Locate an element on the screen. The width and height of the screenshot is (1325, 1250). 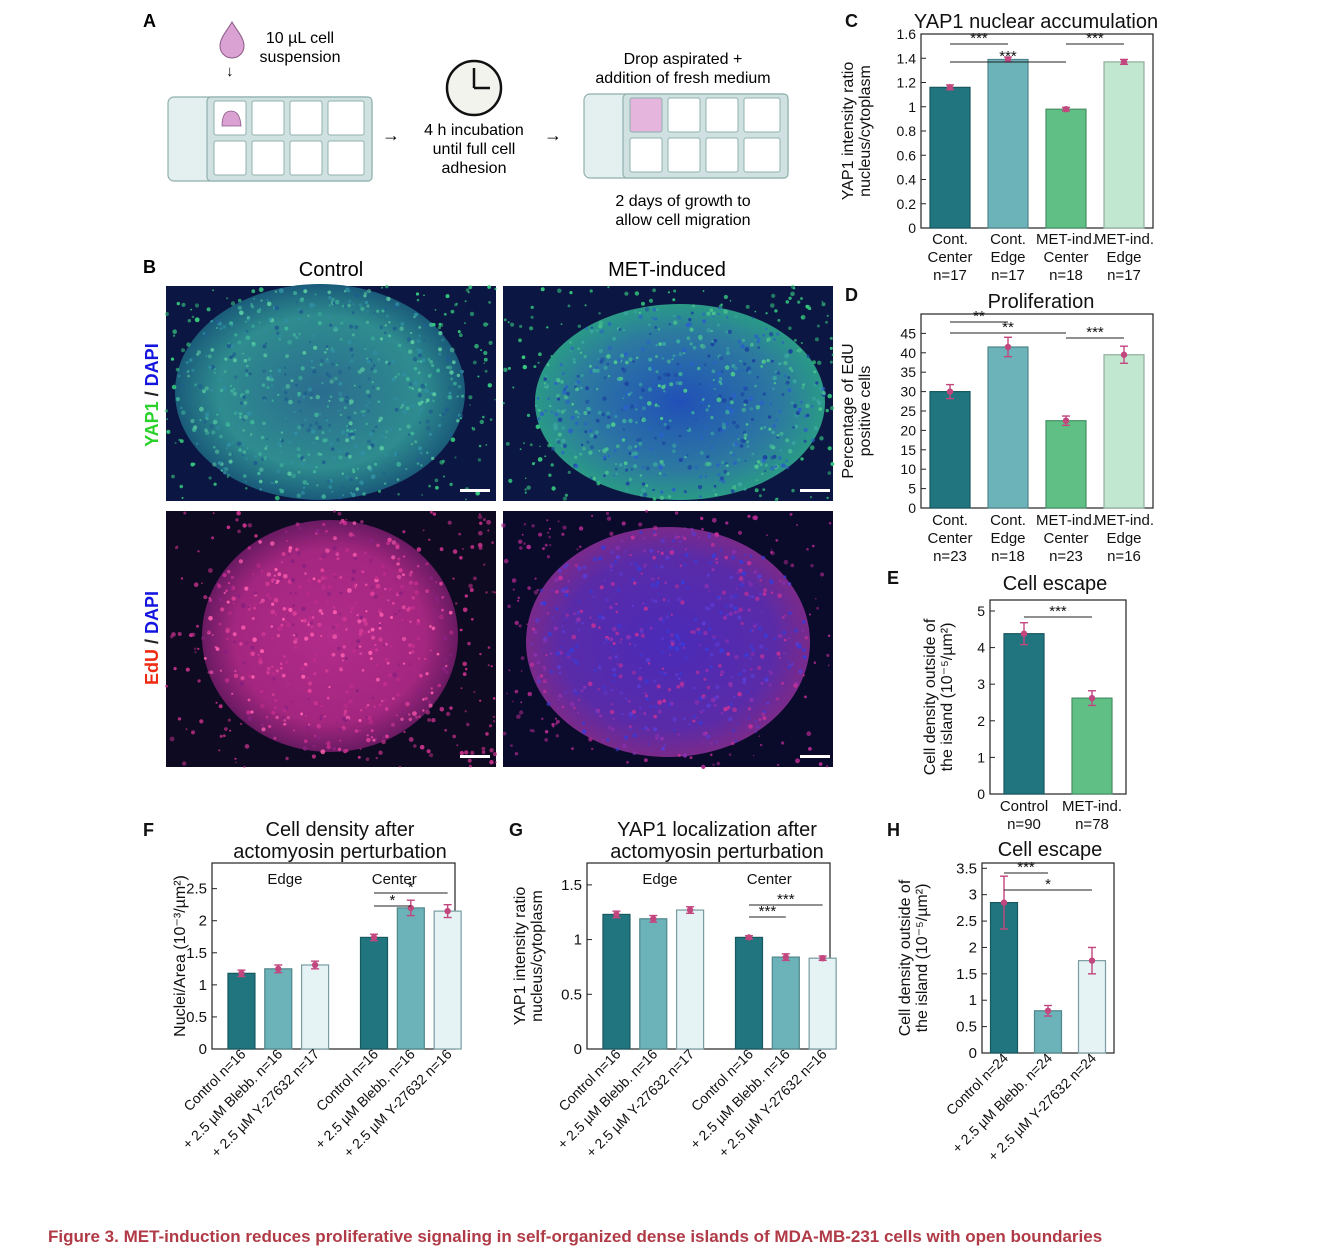
label-dapi: DAPI is located at coordinates (152, 364).